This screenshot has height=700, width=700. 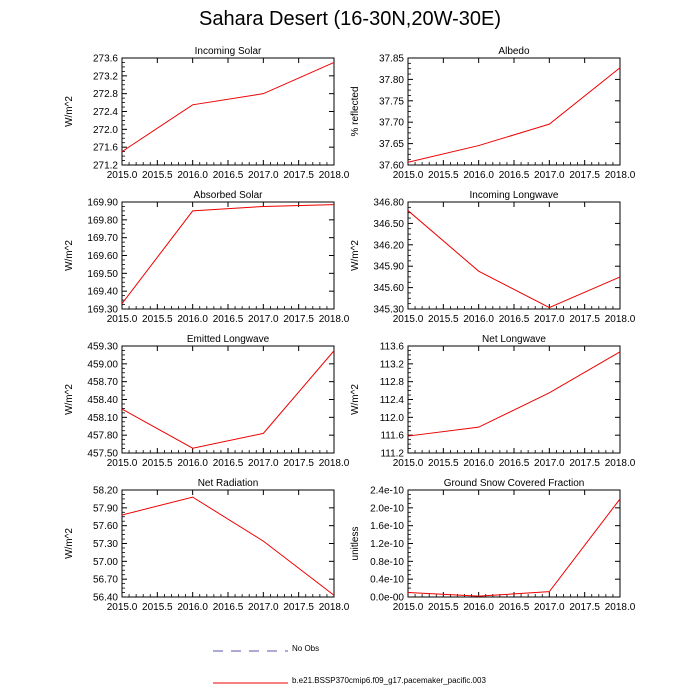 I want to click on panel-title: Net Longwave, so click(x=514, y=339).